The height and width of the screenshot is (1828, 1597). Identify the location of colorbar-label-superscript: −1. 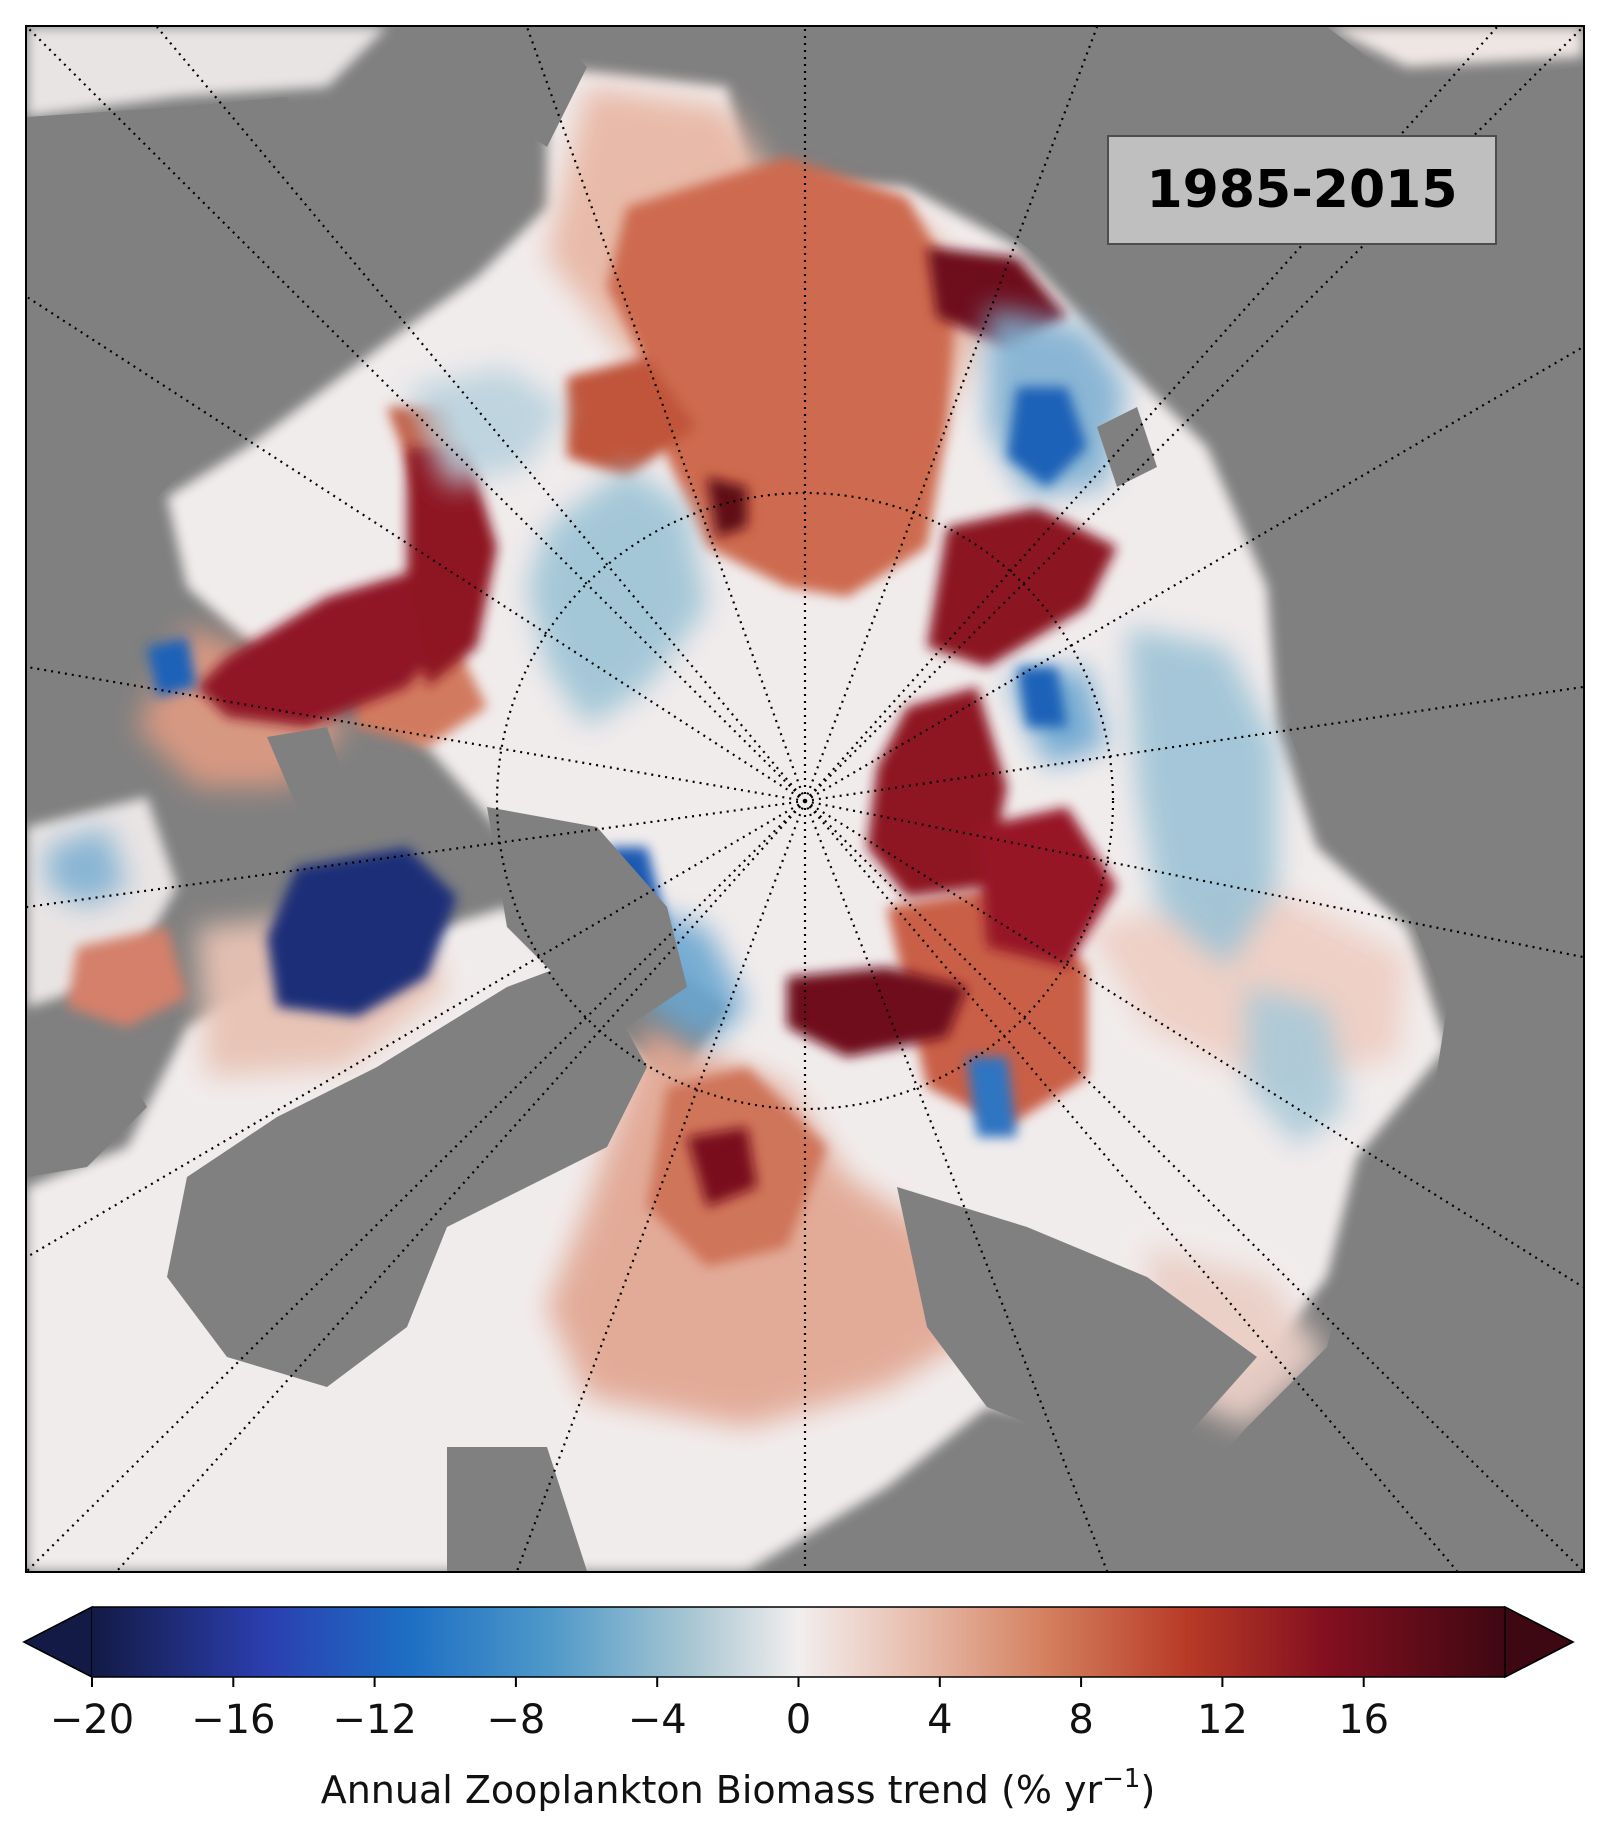
(1121, 1779).